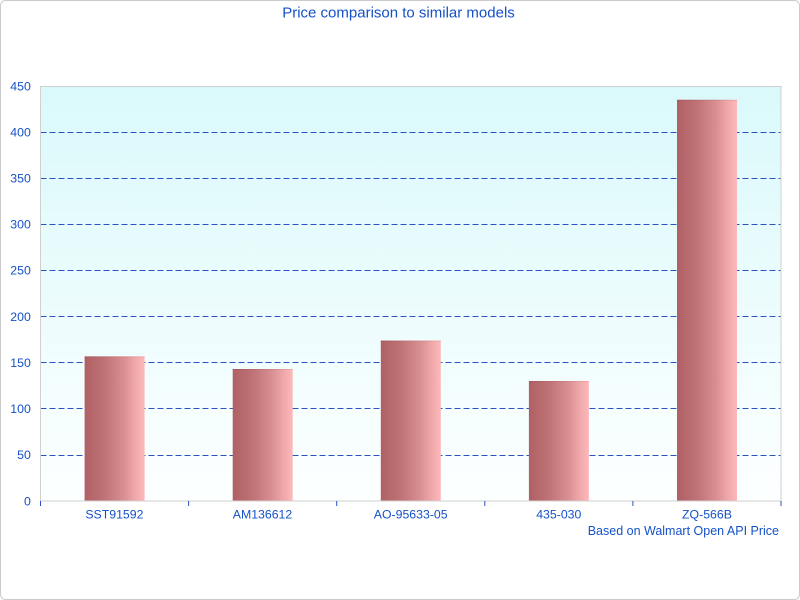 The image size is (800, 600). What do you see at coordinates (20, 179) in the screenshot?
I see `svg-text: 350` at bounding box center [20, 179].